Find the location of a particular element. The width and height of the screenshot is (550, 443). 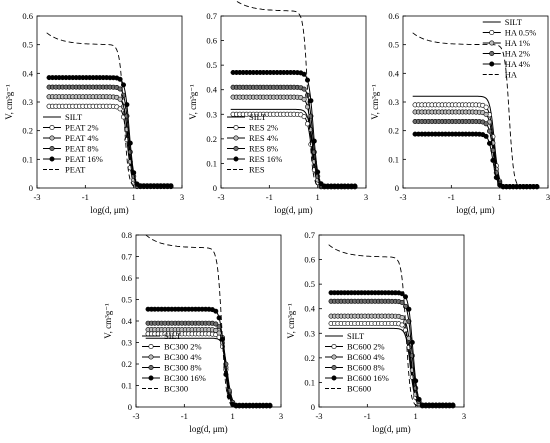

y-tick-label: 0.8 is located at coordinates (126, 235).